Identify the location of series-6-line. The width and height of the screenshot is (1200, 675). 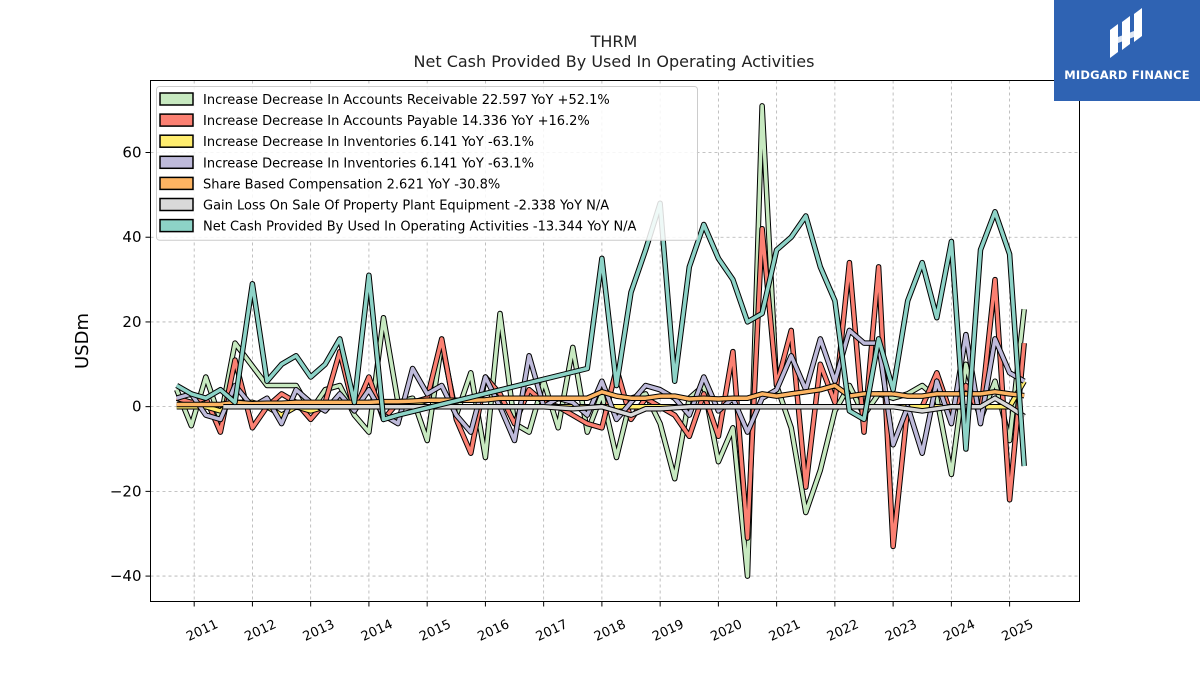
(624, 407).